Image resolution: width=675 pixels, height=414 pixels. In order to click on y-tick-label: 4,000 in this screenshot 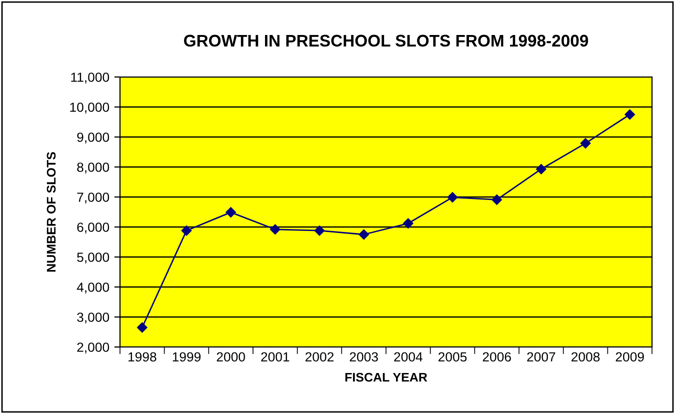, I will do `click(93, 288)`.